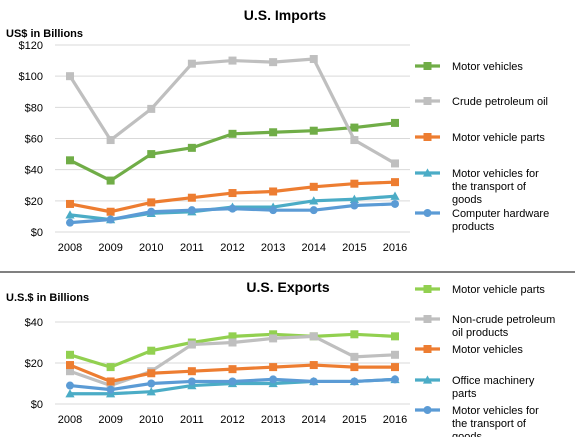 The image size is (575, 437). Describe the element at coordinates (493, 387) in the screenshot. I see `legend-label: Office machinery parts` at that location.